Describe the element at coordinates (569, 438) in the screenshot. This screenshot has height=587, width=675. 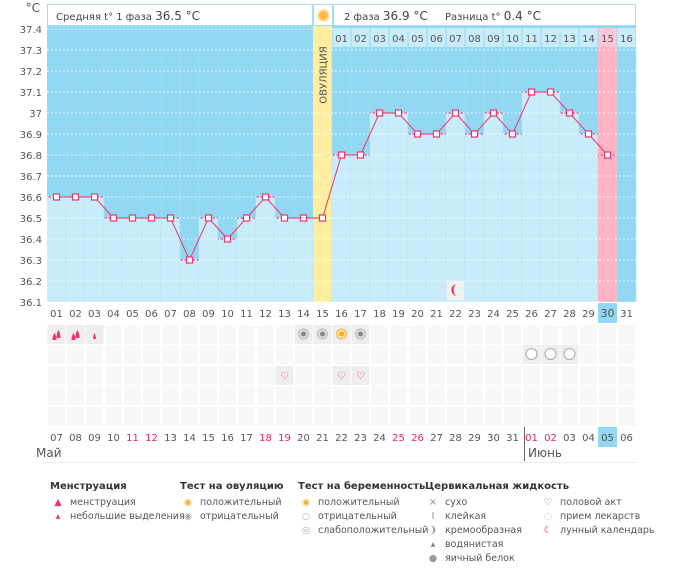
I see `date-label: 03` at that location.